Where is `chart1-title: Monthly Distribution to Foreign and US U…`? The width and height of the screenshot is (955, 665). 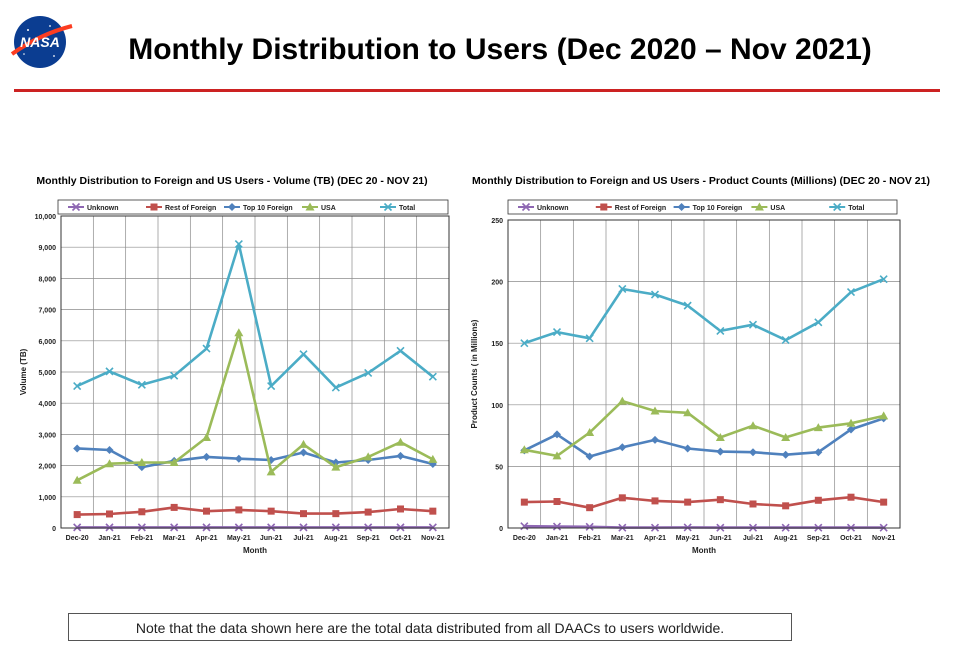 chart1-title: Monthly Distribution to Foreign and US U… is located at coordinates (701, 181).